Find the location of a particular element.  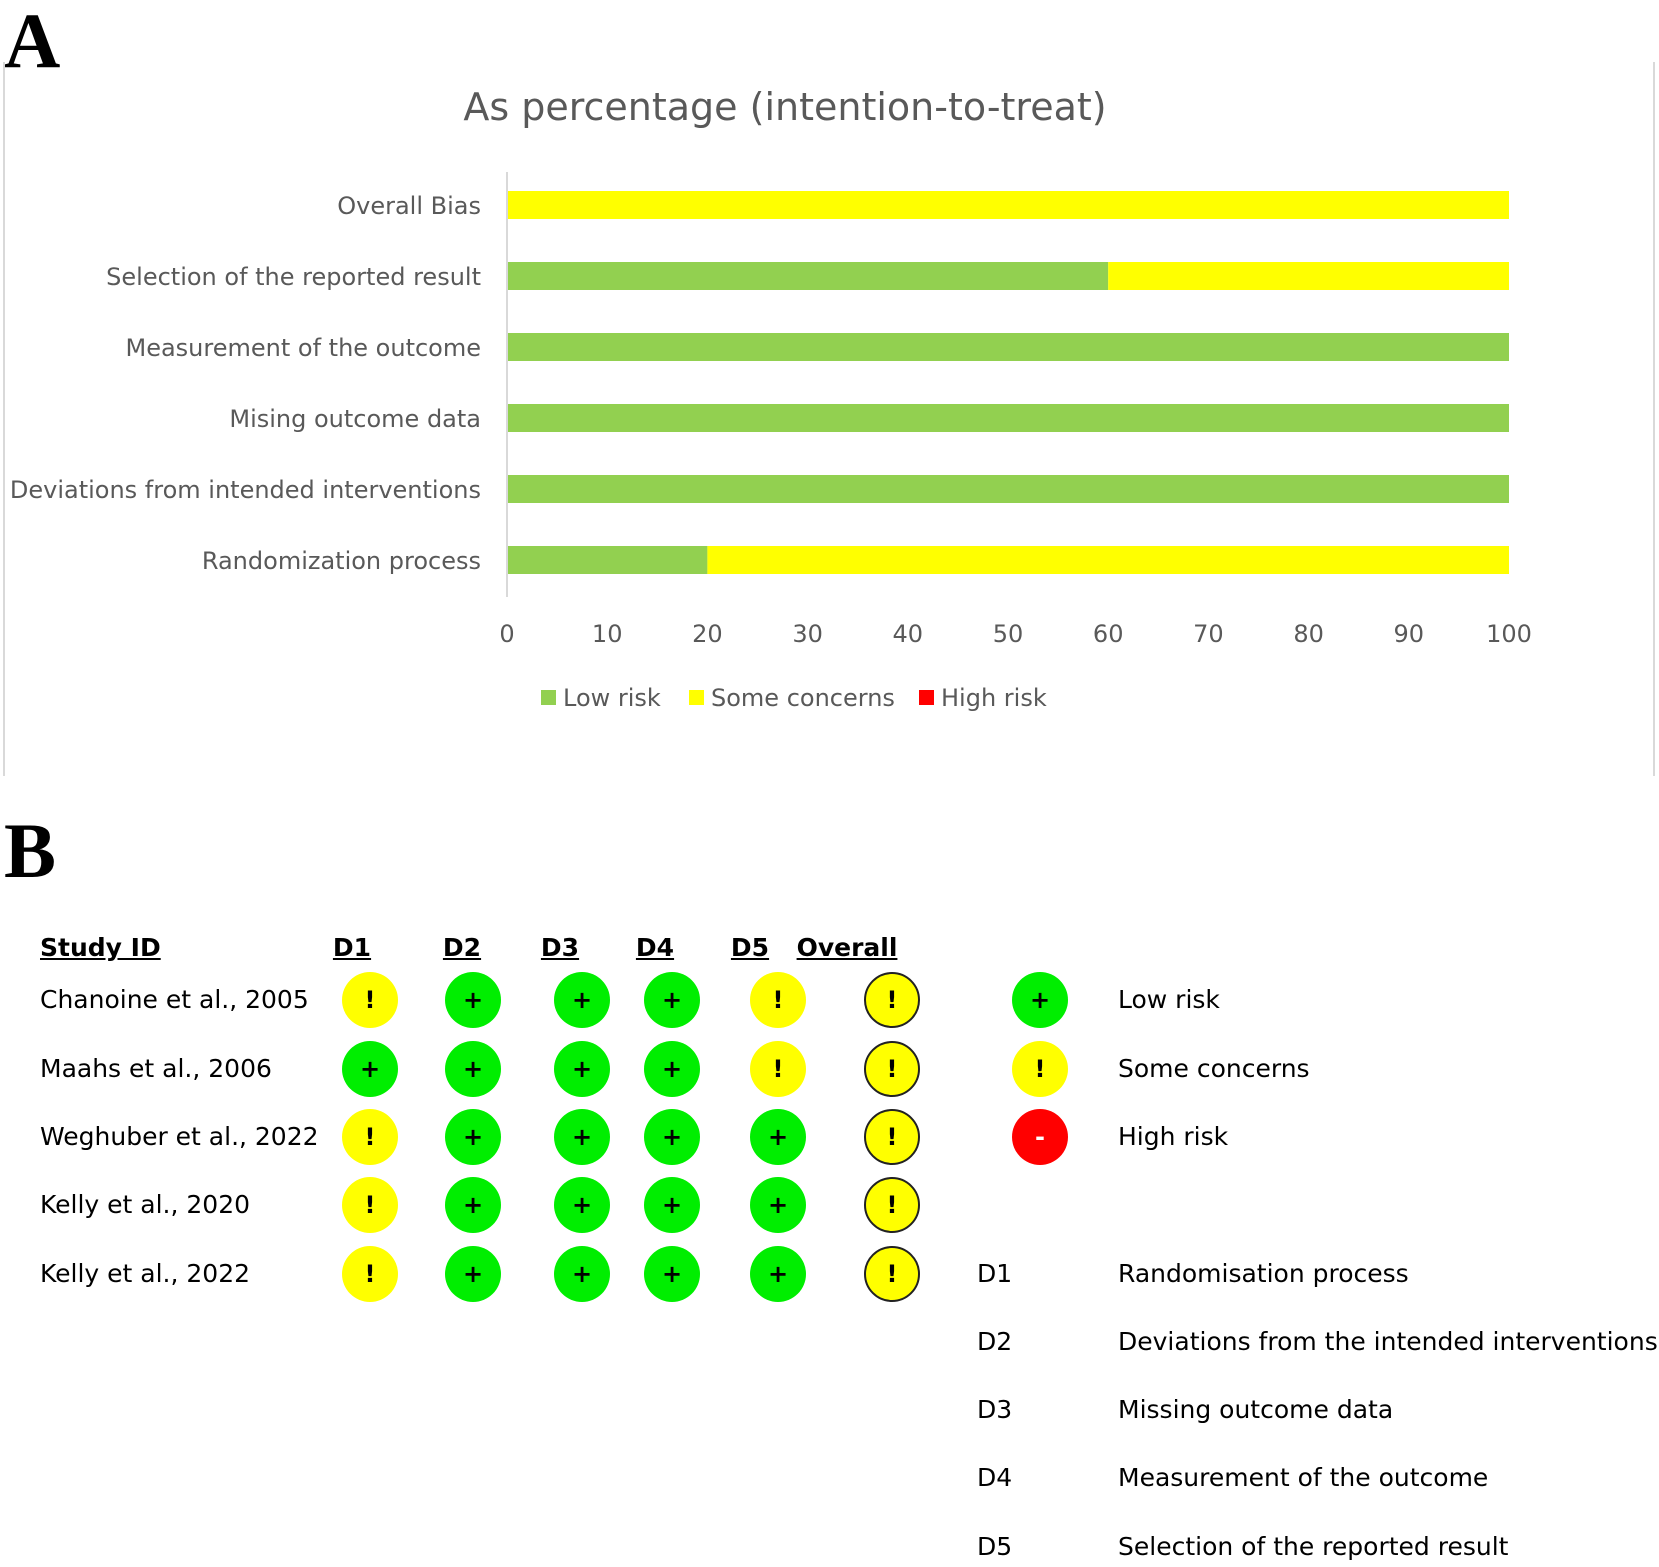

study-label: Kelly et al., 2022 is located at coordinates (145, 1273).